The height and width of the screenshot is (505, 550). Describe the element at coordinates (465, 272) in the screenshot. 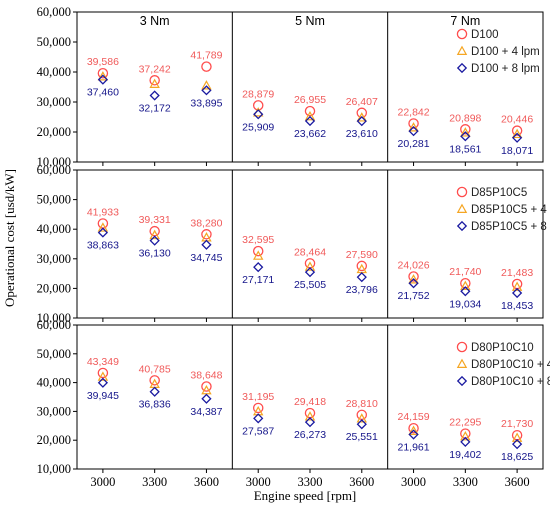

I see `data-label-top: 21,740` at that location.